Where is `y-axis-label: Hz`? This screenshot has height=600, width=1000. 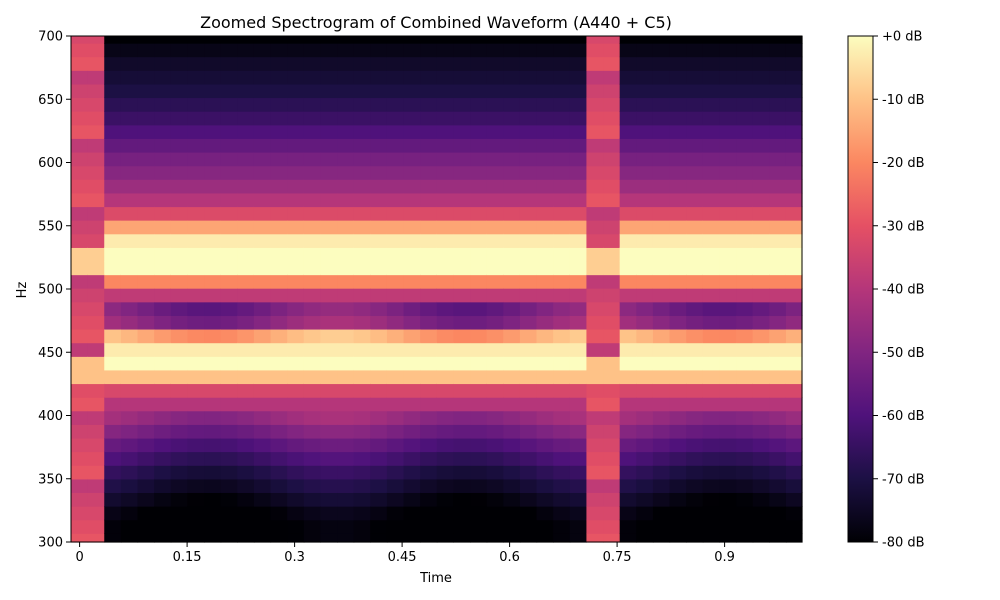 y-axis-label: Hz is located at coordinates (22, 290).